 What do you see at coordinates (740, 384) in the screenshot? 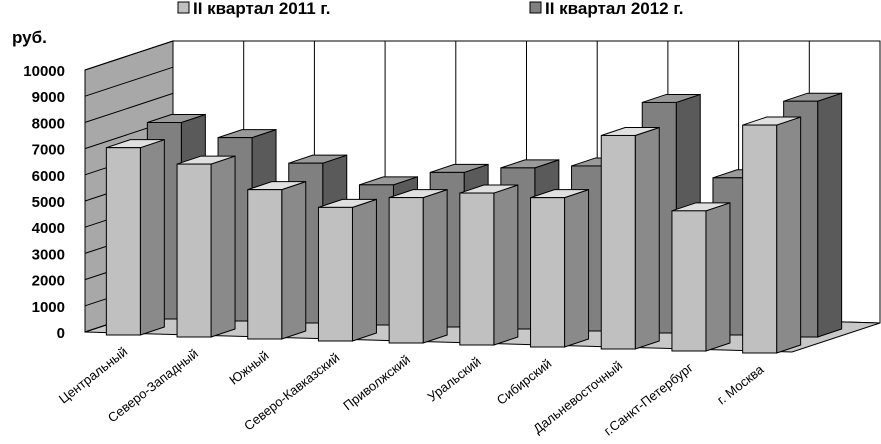
I see `x-category-label: г. Москва` at bounding box center [740, 384].